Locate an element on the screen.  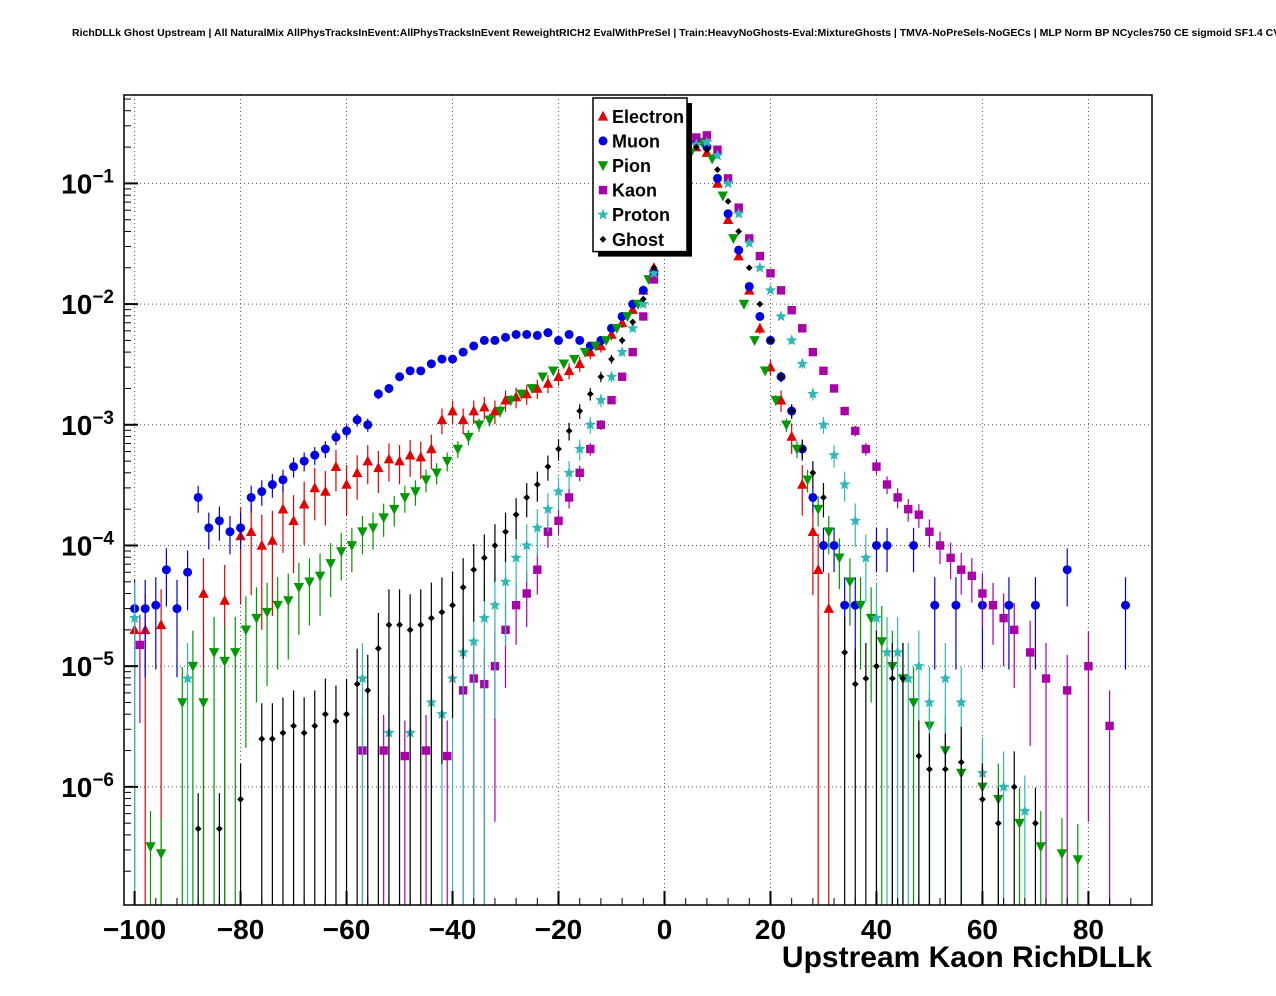
y-tick-label: 10⁻⁵ is located at coordinates (87, 665).